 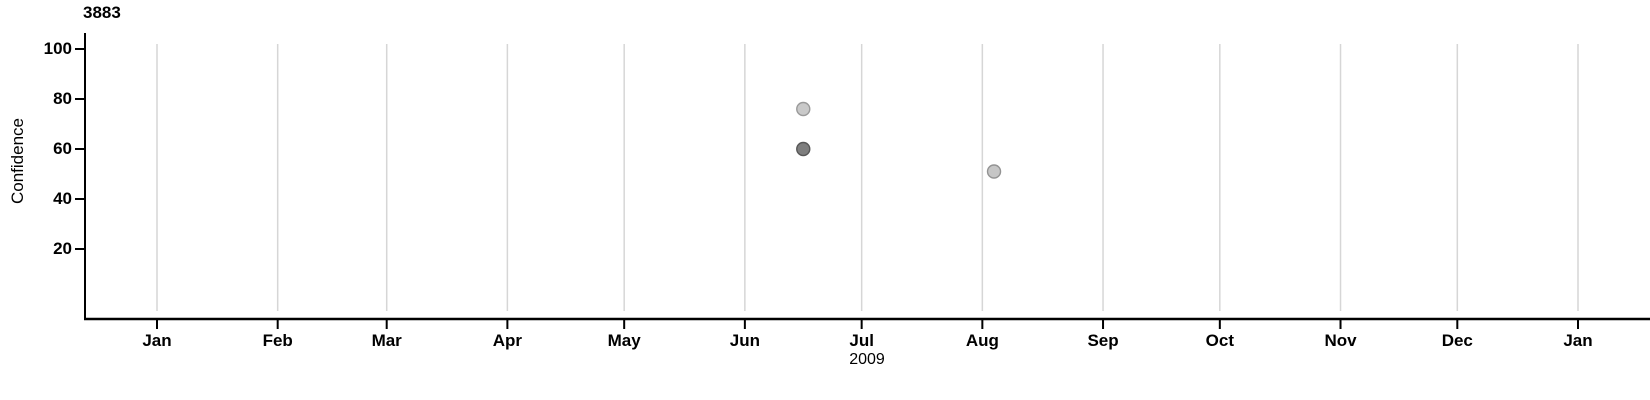 I want to click on x-tick-label: Jul, so click(x=861, y=340).